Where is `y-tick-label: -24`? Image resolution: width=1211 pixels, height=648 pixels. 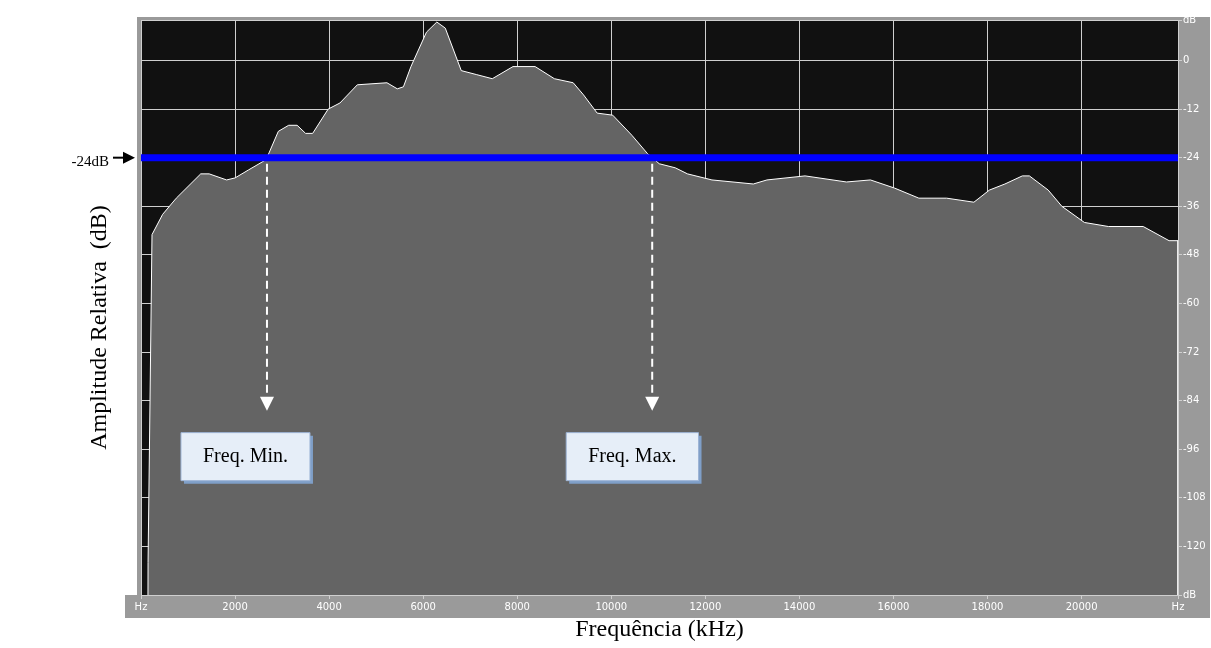 y-tick-label: -24 is located at coordinates (1191, 157).